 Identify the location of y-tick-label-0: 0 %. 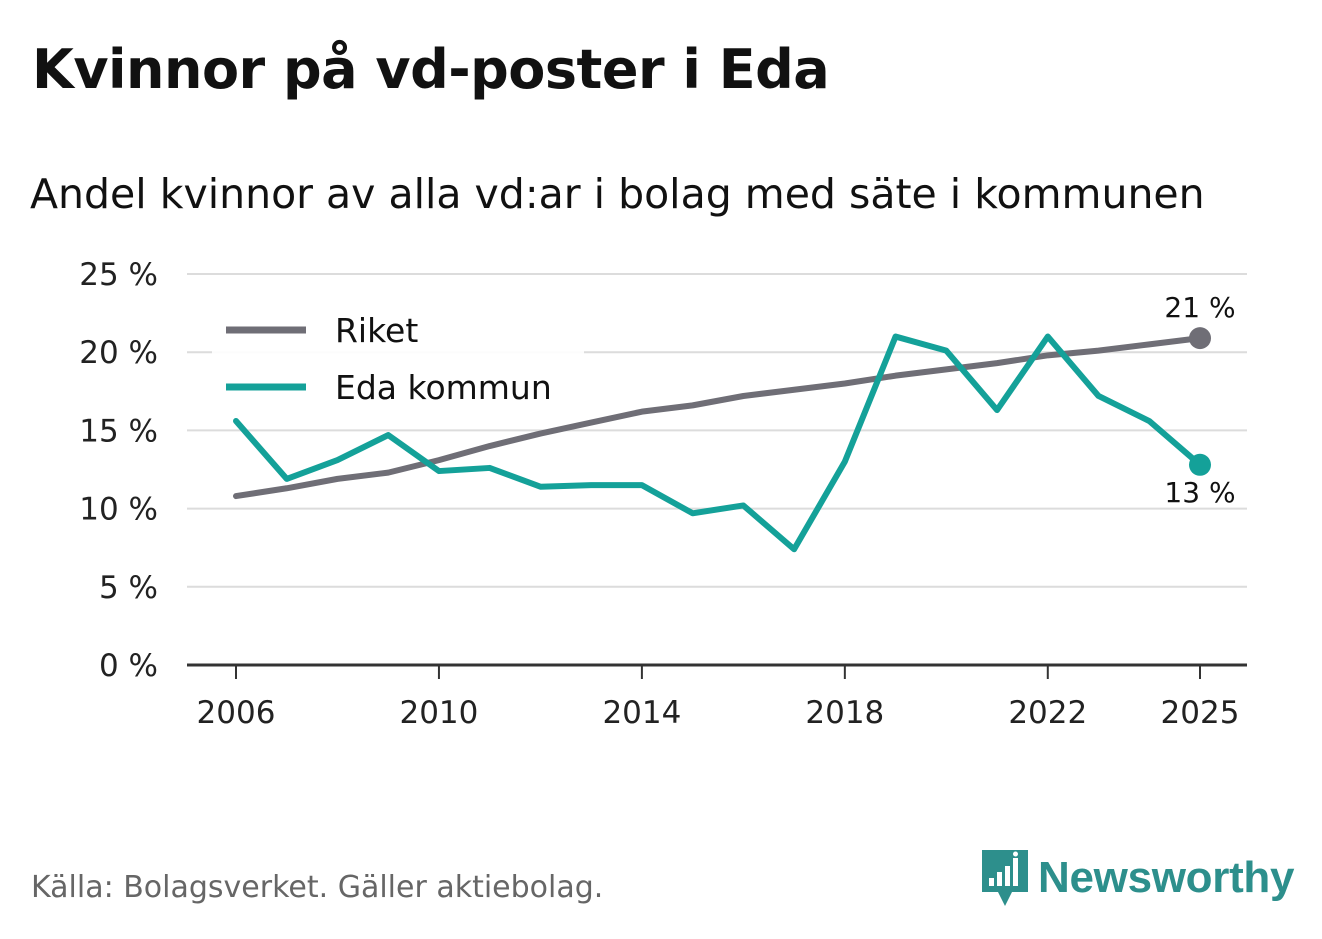
(128, 666).